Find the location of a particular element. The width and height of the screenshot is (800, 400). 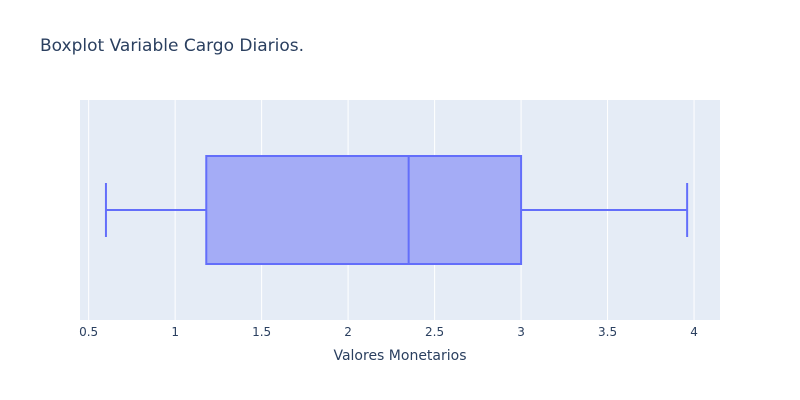

x-tick-label: 3.5 is located at coordinates (607, 332).